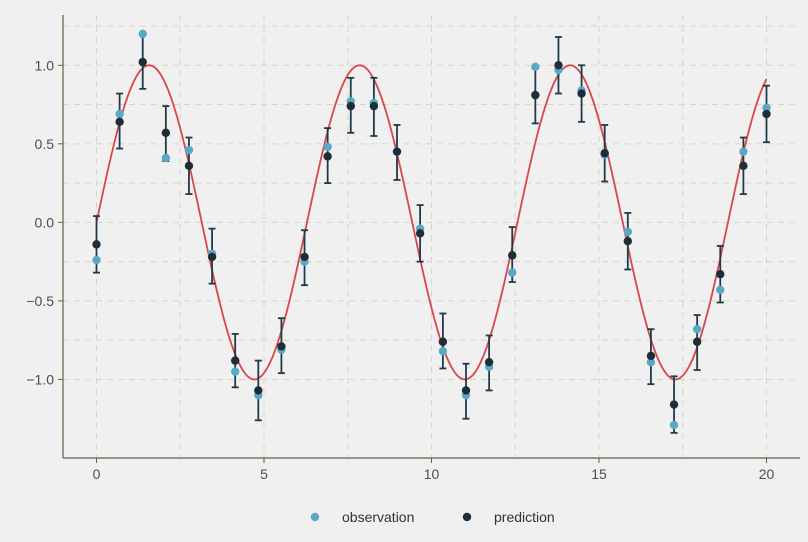 This screenshot has width=808, height=542. I want to click on legend-label-observation: observation, so click(378, 517).